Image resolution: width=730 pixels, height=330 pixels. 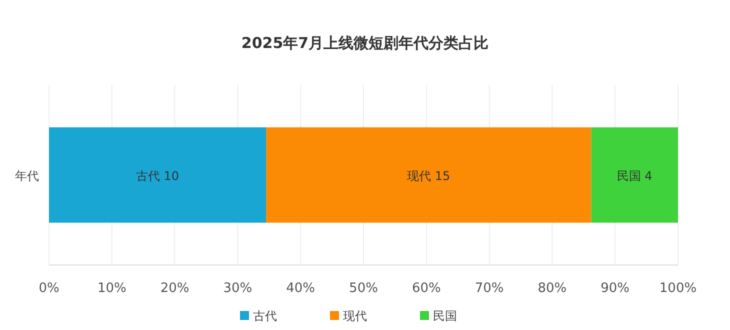 I want to click on chart-title: 2025年7月上线微短剧年代分类占比, so click(x=365, y=43).